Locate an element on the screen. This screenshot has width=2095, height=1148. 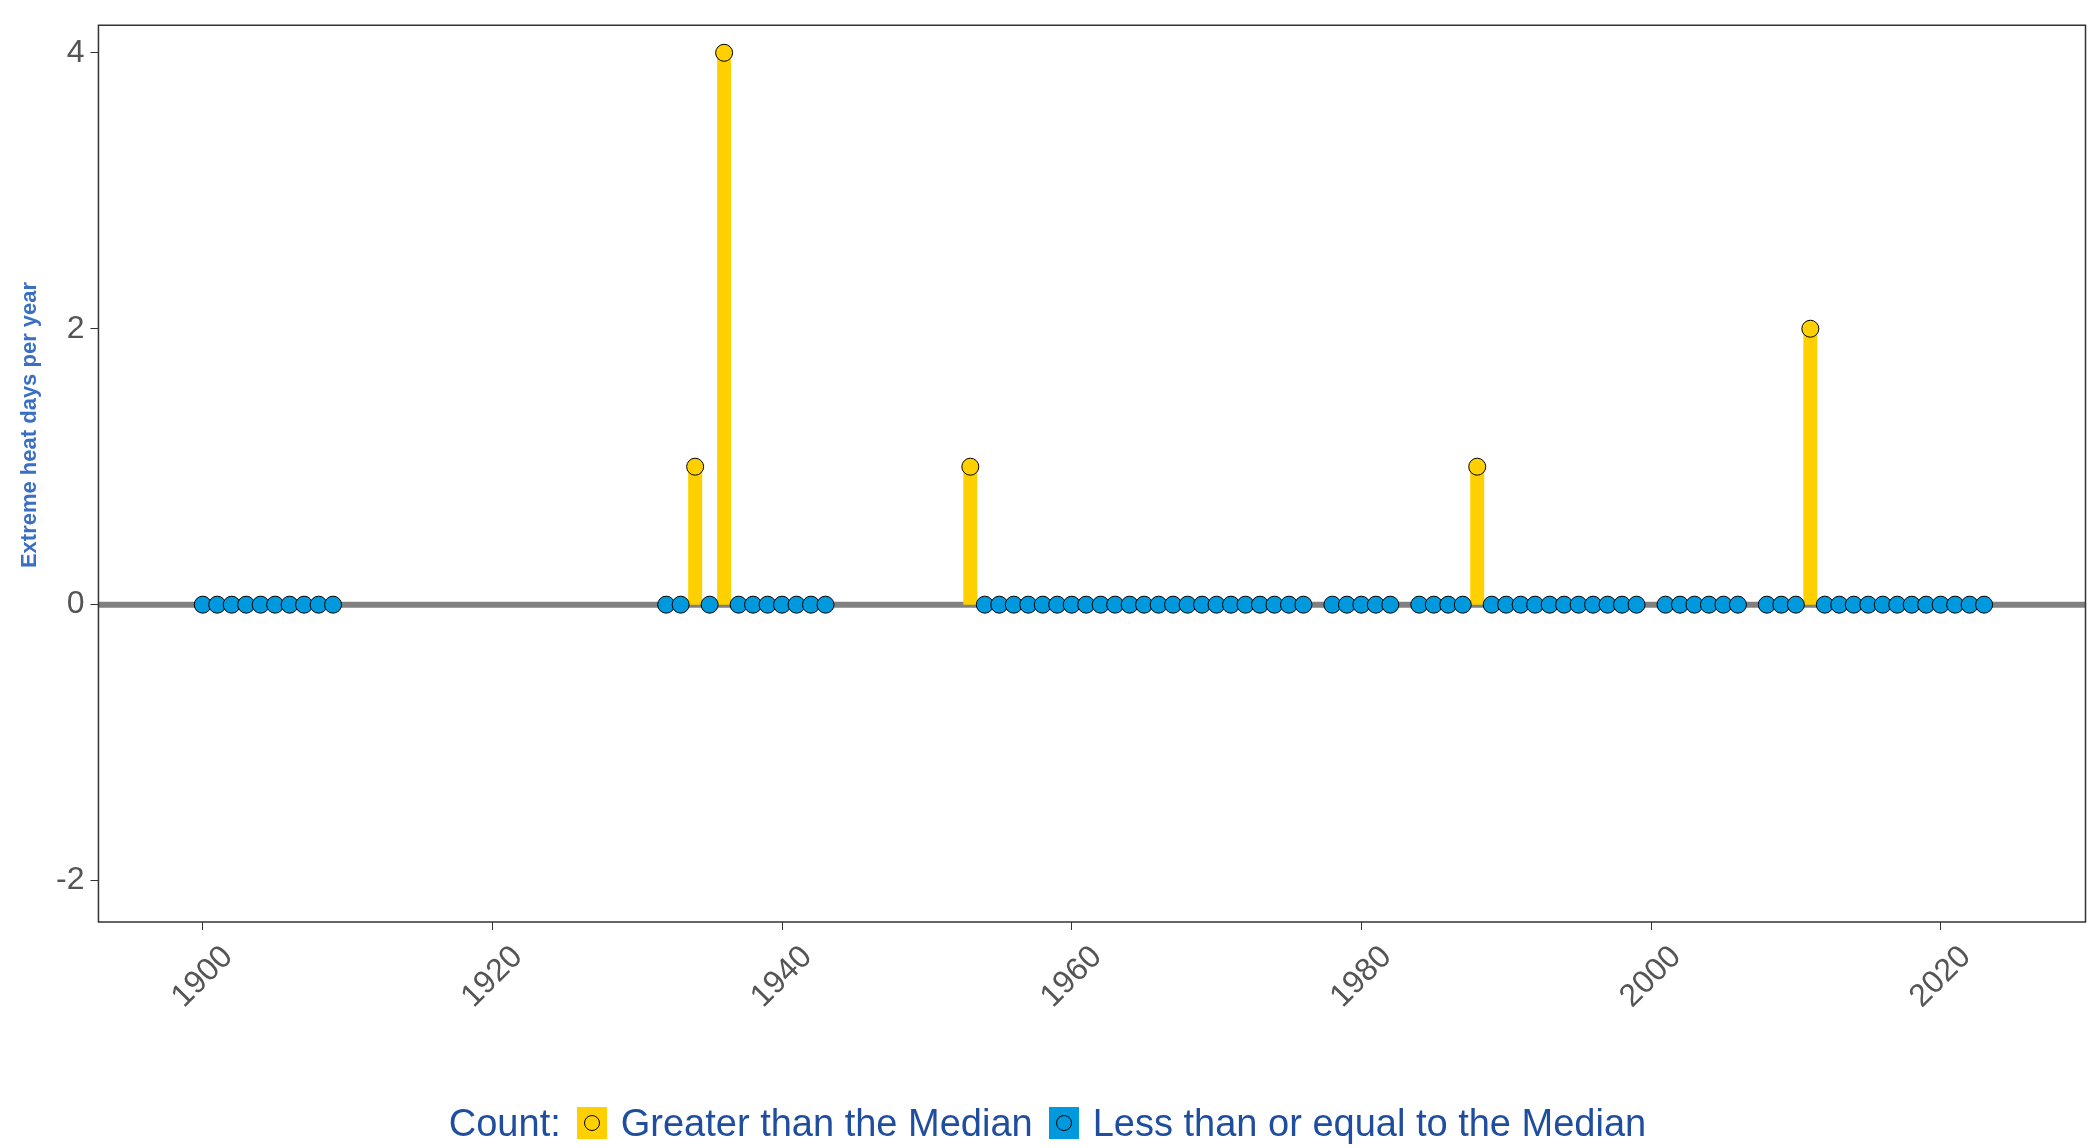
legend-label: Less than or equal to the Median is located at coordinates (1369, 1123).